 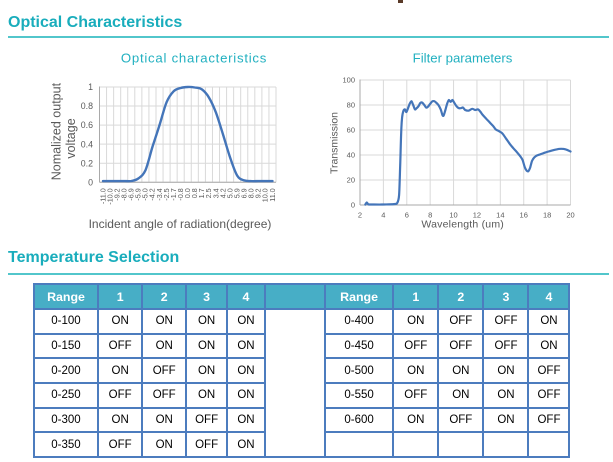 I want to click on svg-text: 18, so click(x=547, y=215).